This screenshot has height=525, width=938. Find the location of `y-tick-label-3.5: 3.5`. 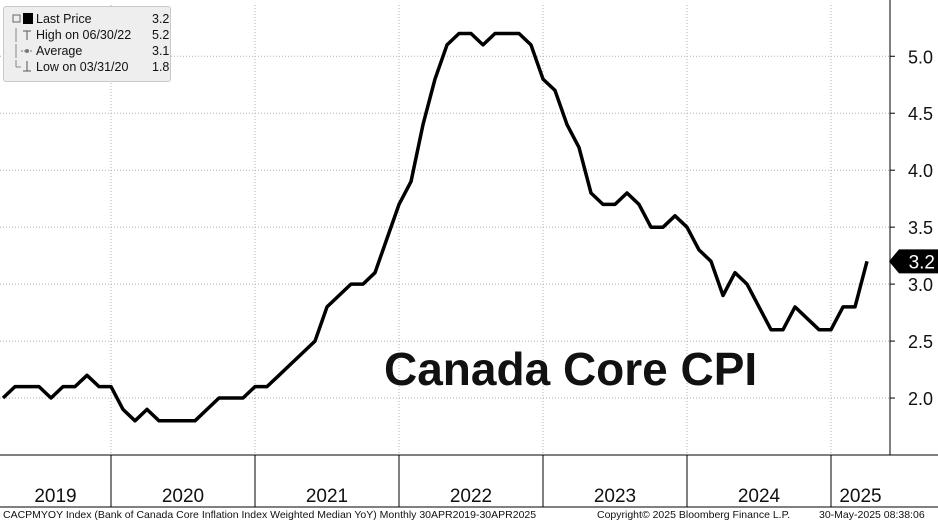

y-tick-label-3.5: 3.5 is located at coordinates (920, 228).